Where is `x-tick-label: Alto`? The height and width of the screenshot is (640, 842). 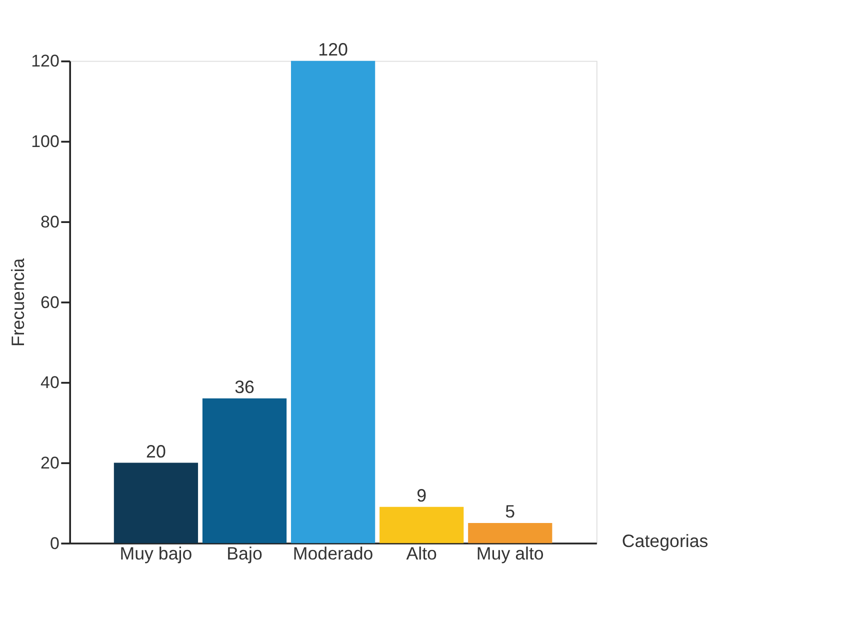
x-tick-label: Alto is located at coordinates (422, 554).